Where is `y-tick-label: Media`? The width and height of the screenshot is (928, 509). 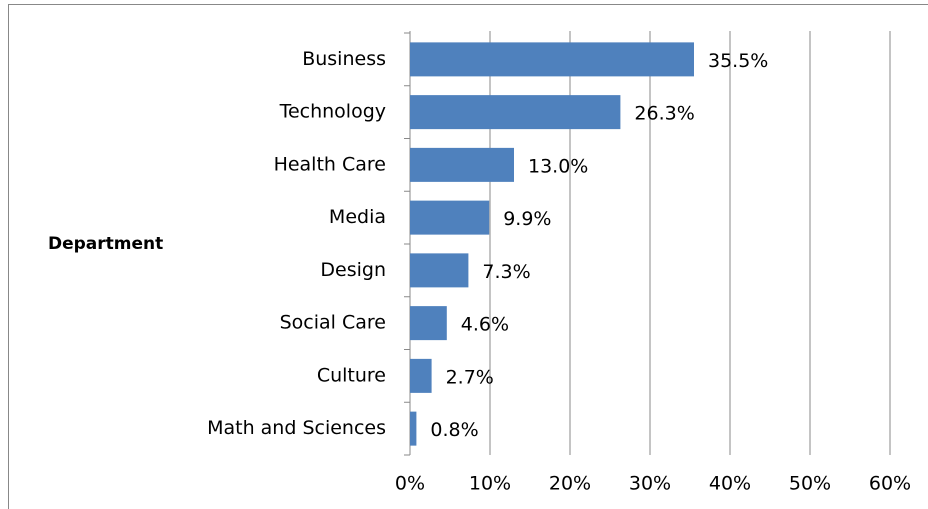
y-tick-label: Media is located at coordinates (357, 217).